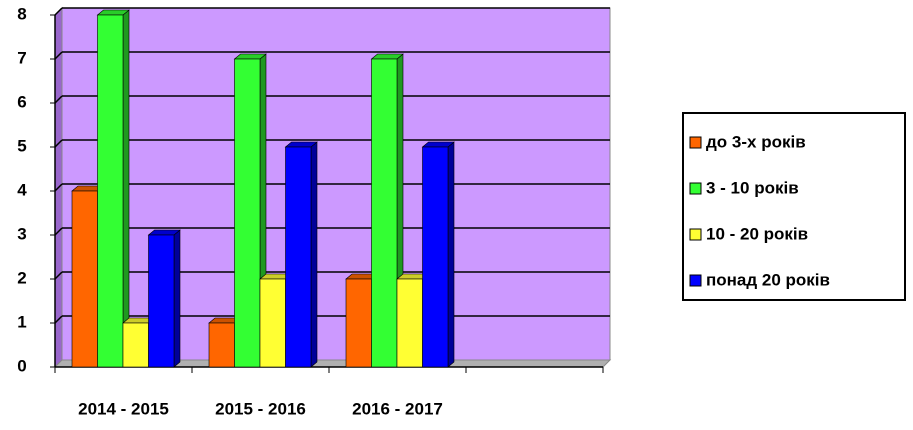 This screenshot has height=430, width=913. Describe the element at coordinates (21, 233) in the screenshot. I see `y-tick-label: 3` at that location.